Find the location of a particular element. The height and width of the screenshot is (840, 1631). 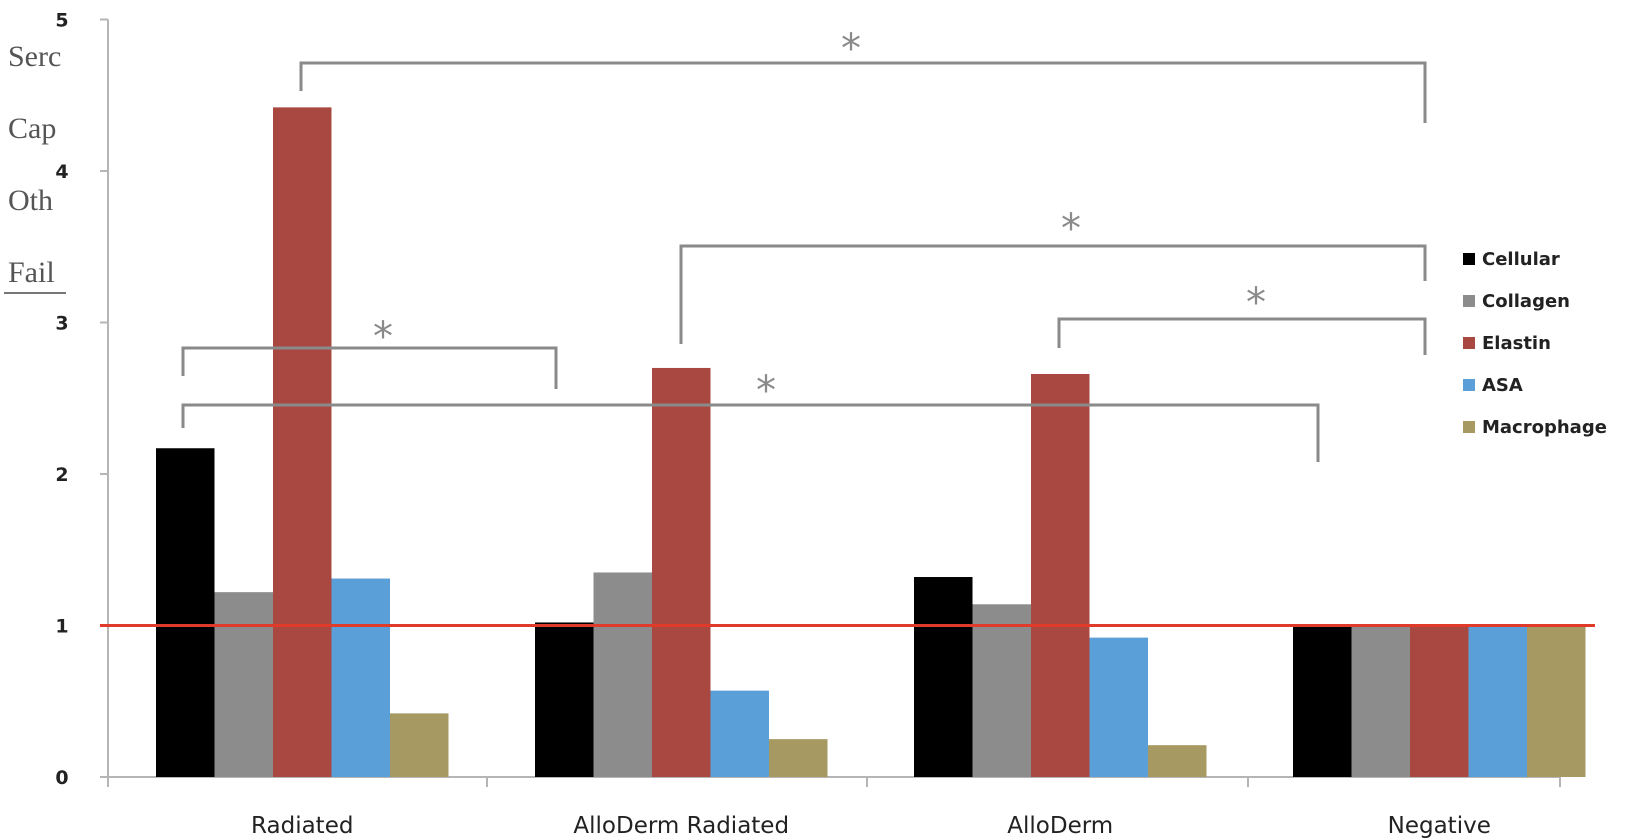

y-tick-label: 2 is located at coordinates (61, 475).